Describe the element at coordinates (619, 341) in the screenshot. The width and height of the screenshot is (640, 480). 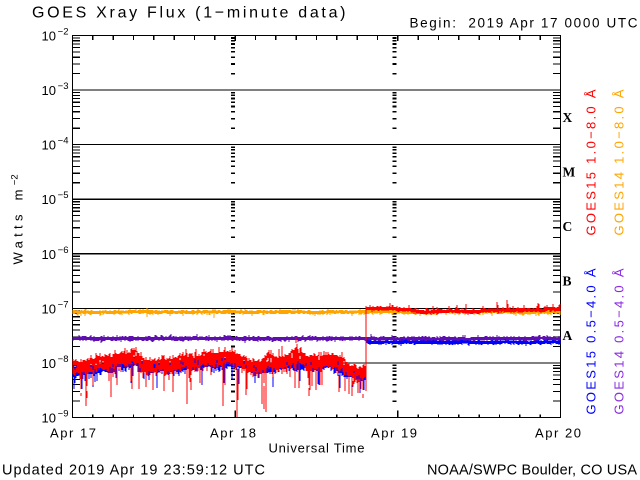
I see `svg-text: GOES14 0.5−4.0 Å` at that location.